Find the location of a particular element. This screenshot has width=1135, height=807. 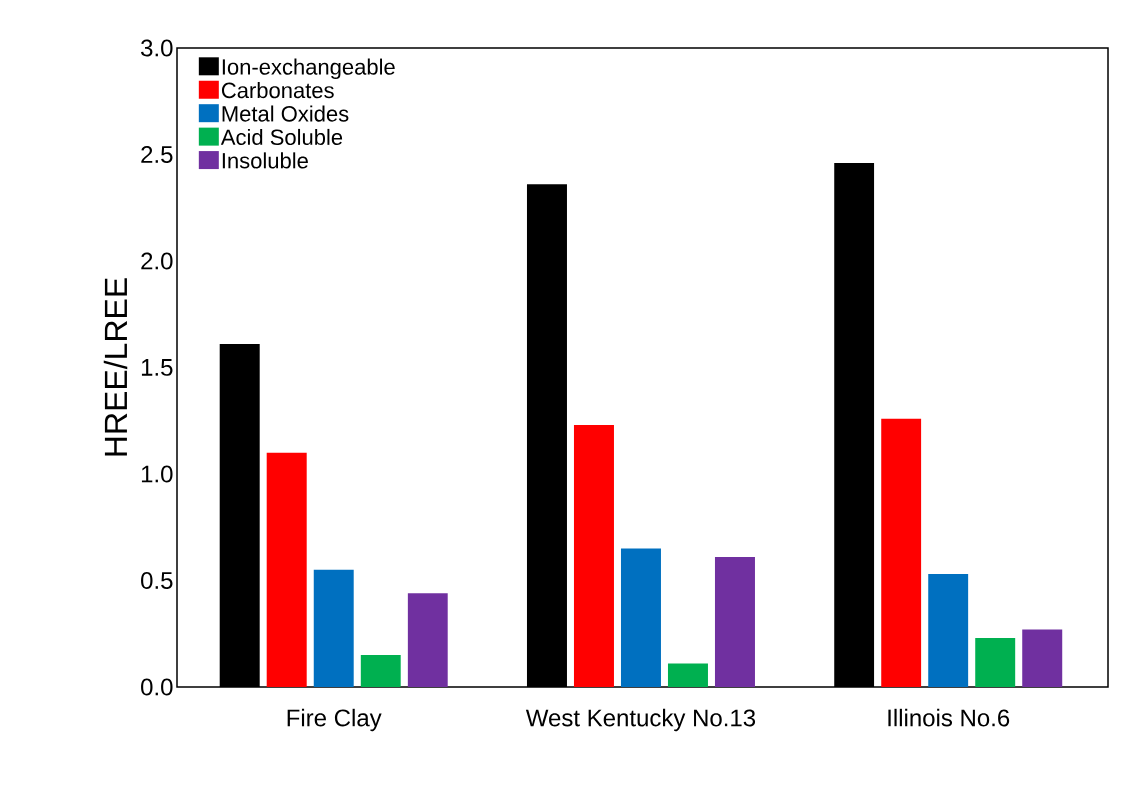

x-tick-label: Fire Clay is located at coordinates (334, 720).